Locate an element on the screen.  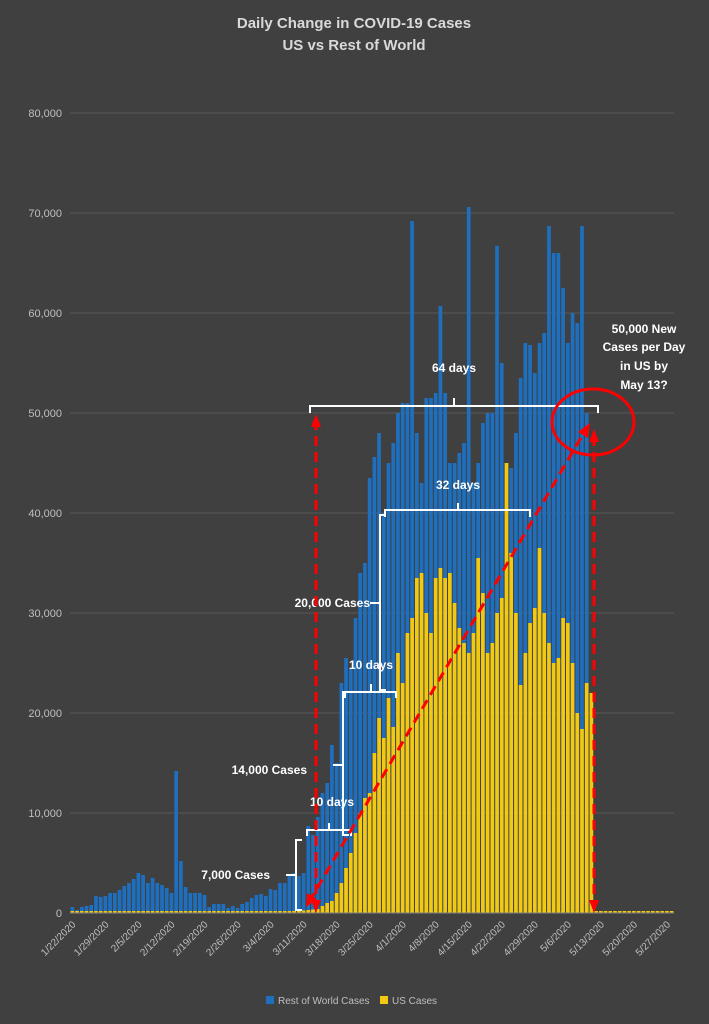
annotation-vertical-left-arrow is located at coordinates (316, 663).